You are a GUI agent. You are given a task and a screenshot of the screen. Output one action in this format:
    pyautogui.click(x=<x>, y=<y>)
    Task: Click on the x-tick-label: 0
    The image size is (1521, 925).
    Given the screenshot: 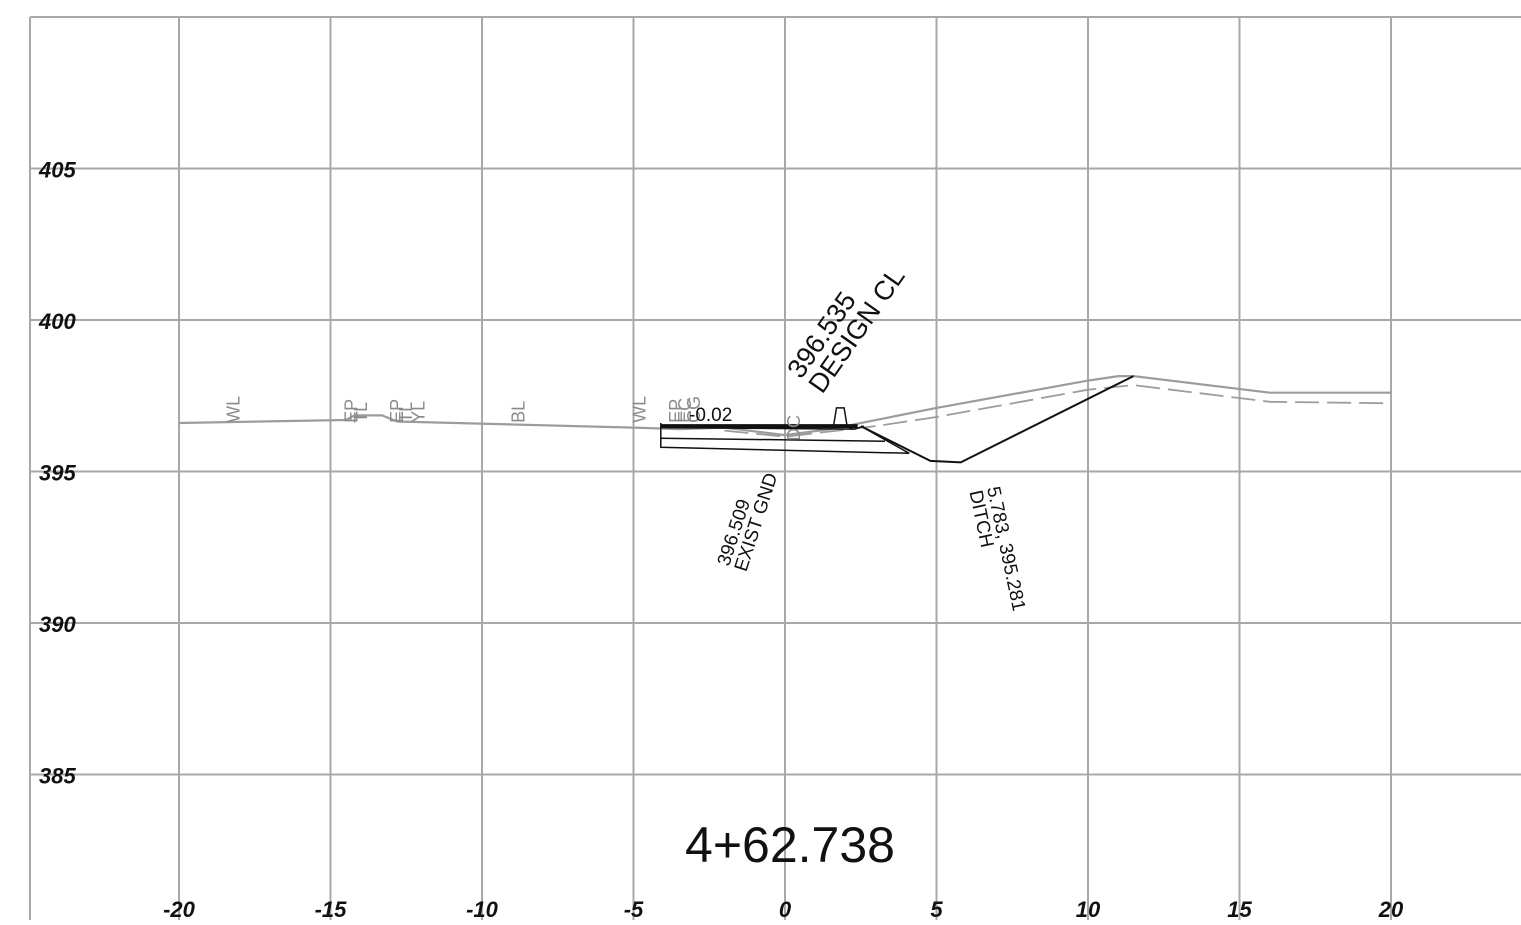 What is the action you would take?
    pyautogui.click(x=785, y=908)
    